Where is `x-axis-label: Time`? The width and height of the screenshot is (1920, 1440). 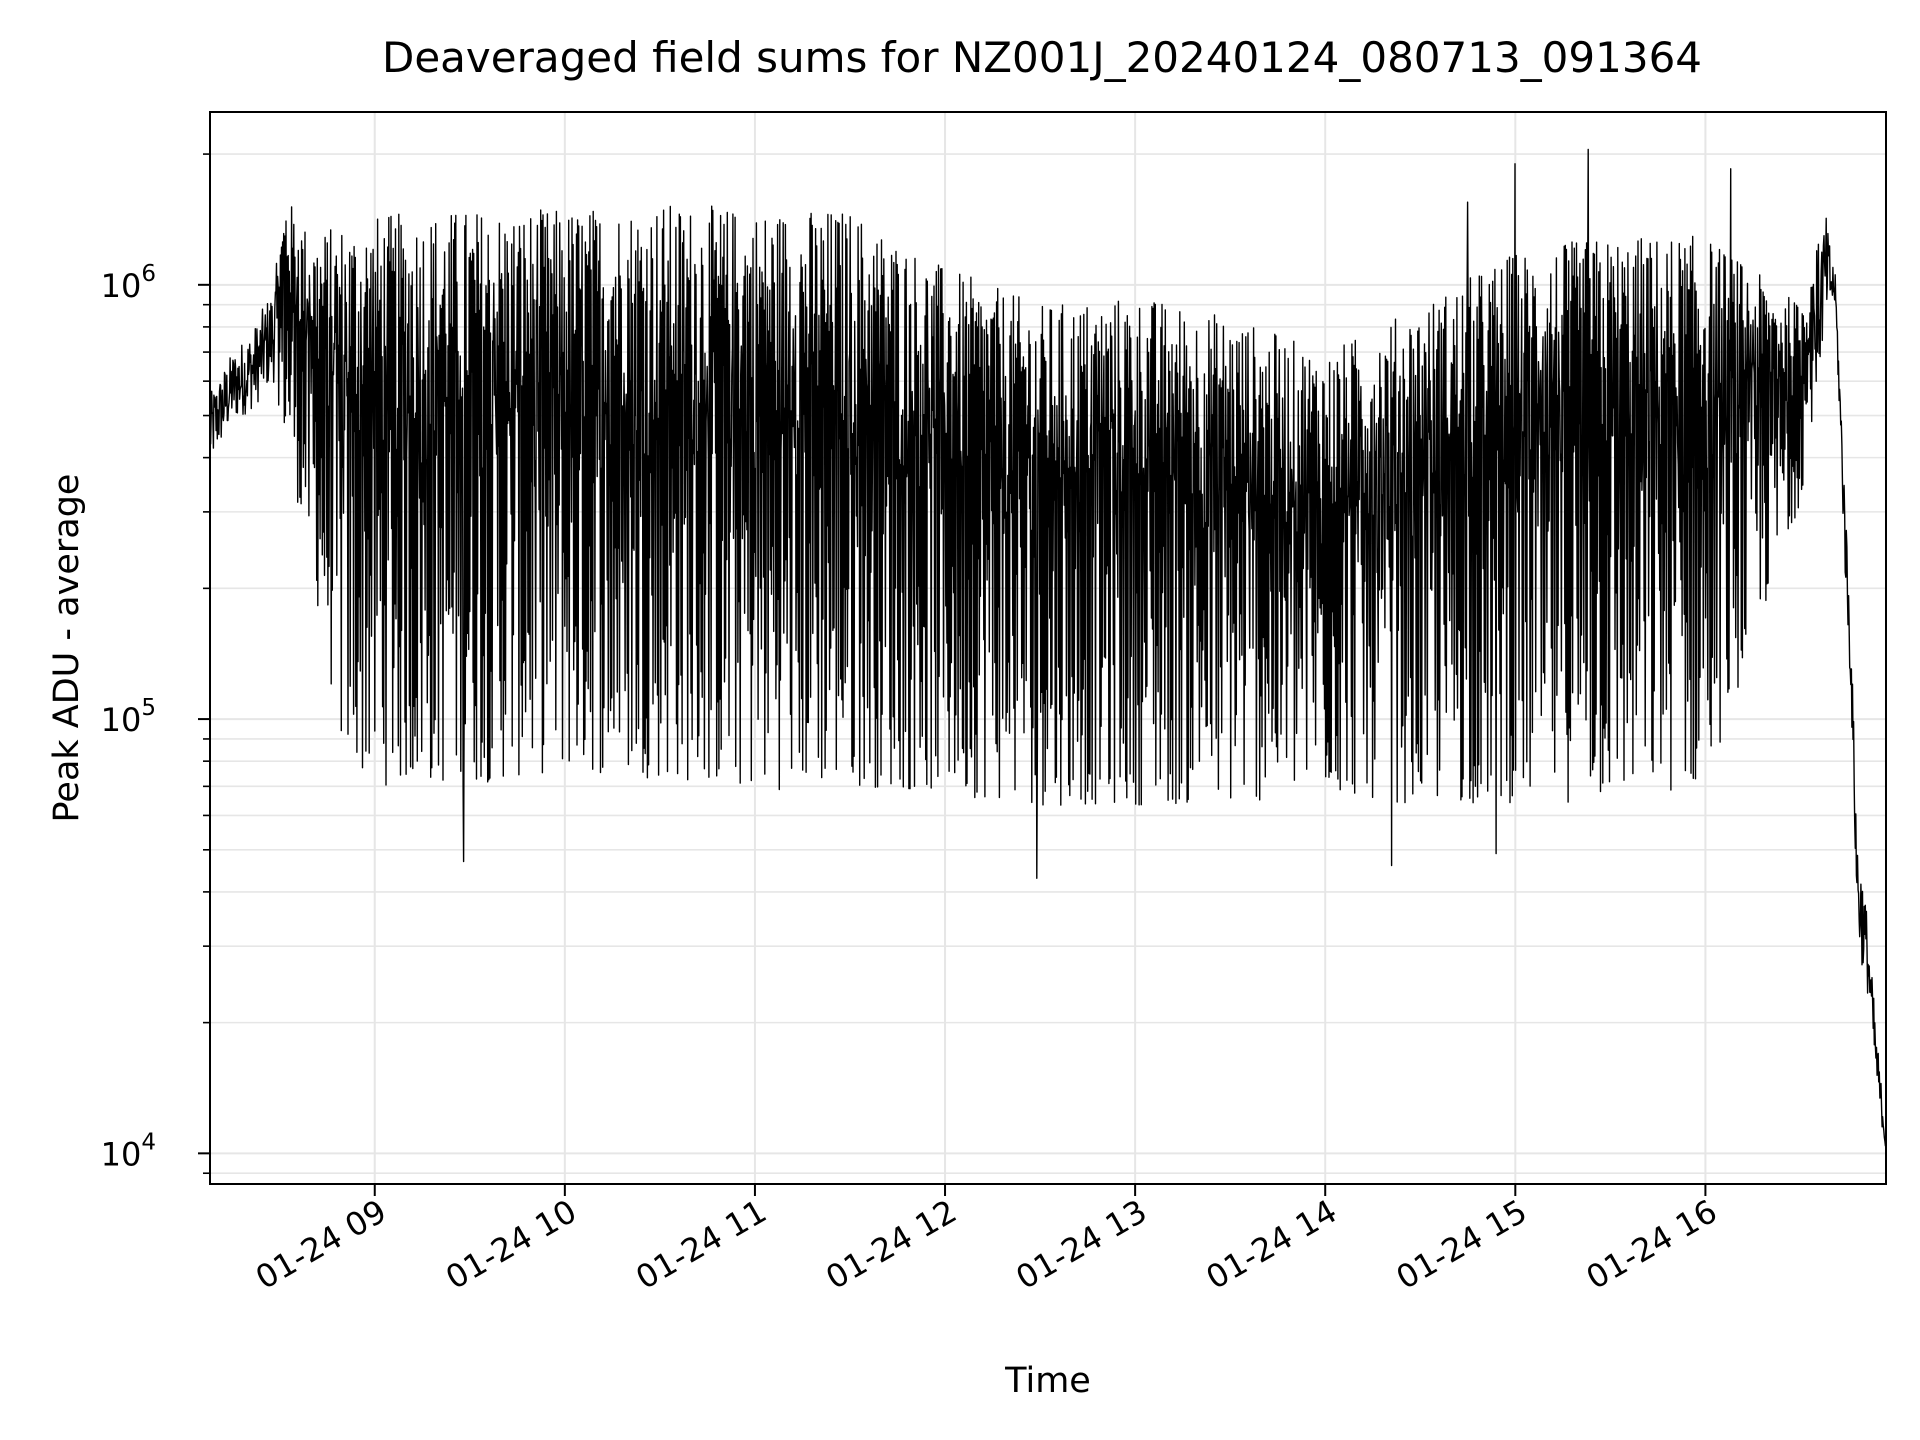
x-axis-label: Time is located at coordinates (1047, 1381).